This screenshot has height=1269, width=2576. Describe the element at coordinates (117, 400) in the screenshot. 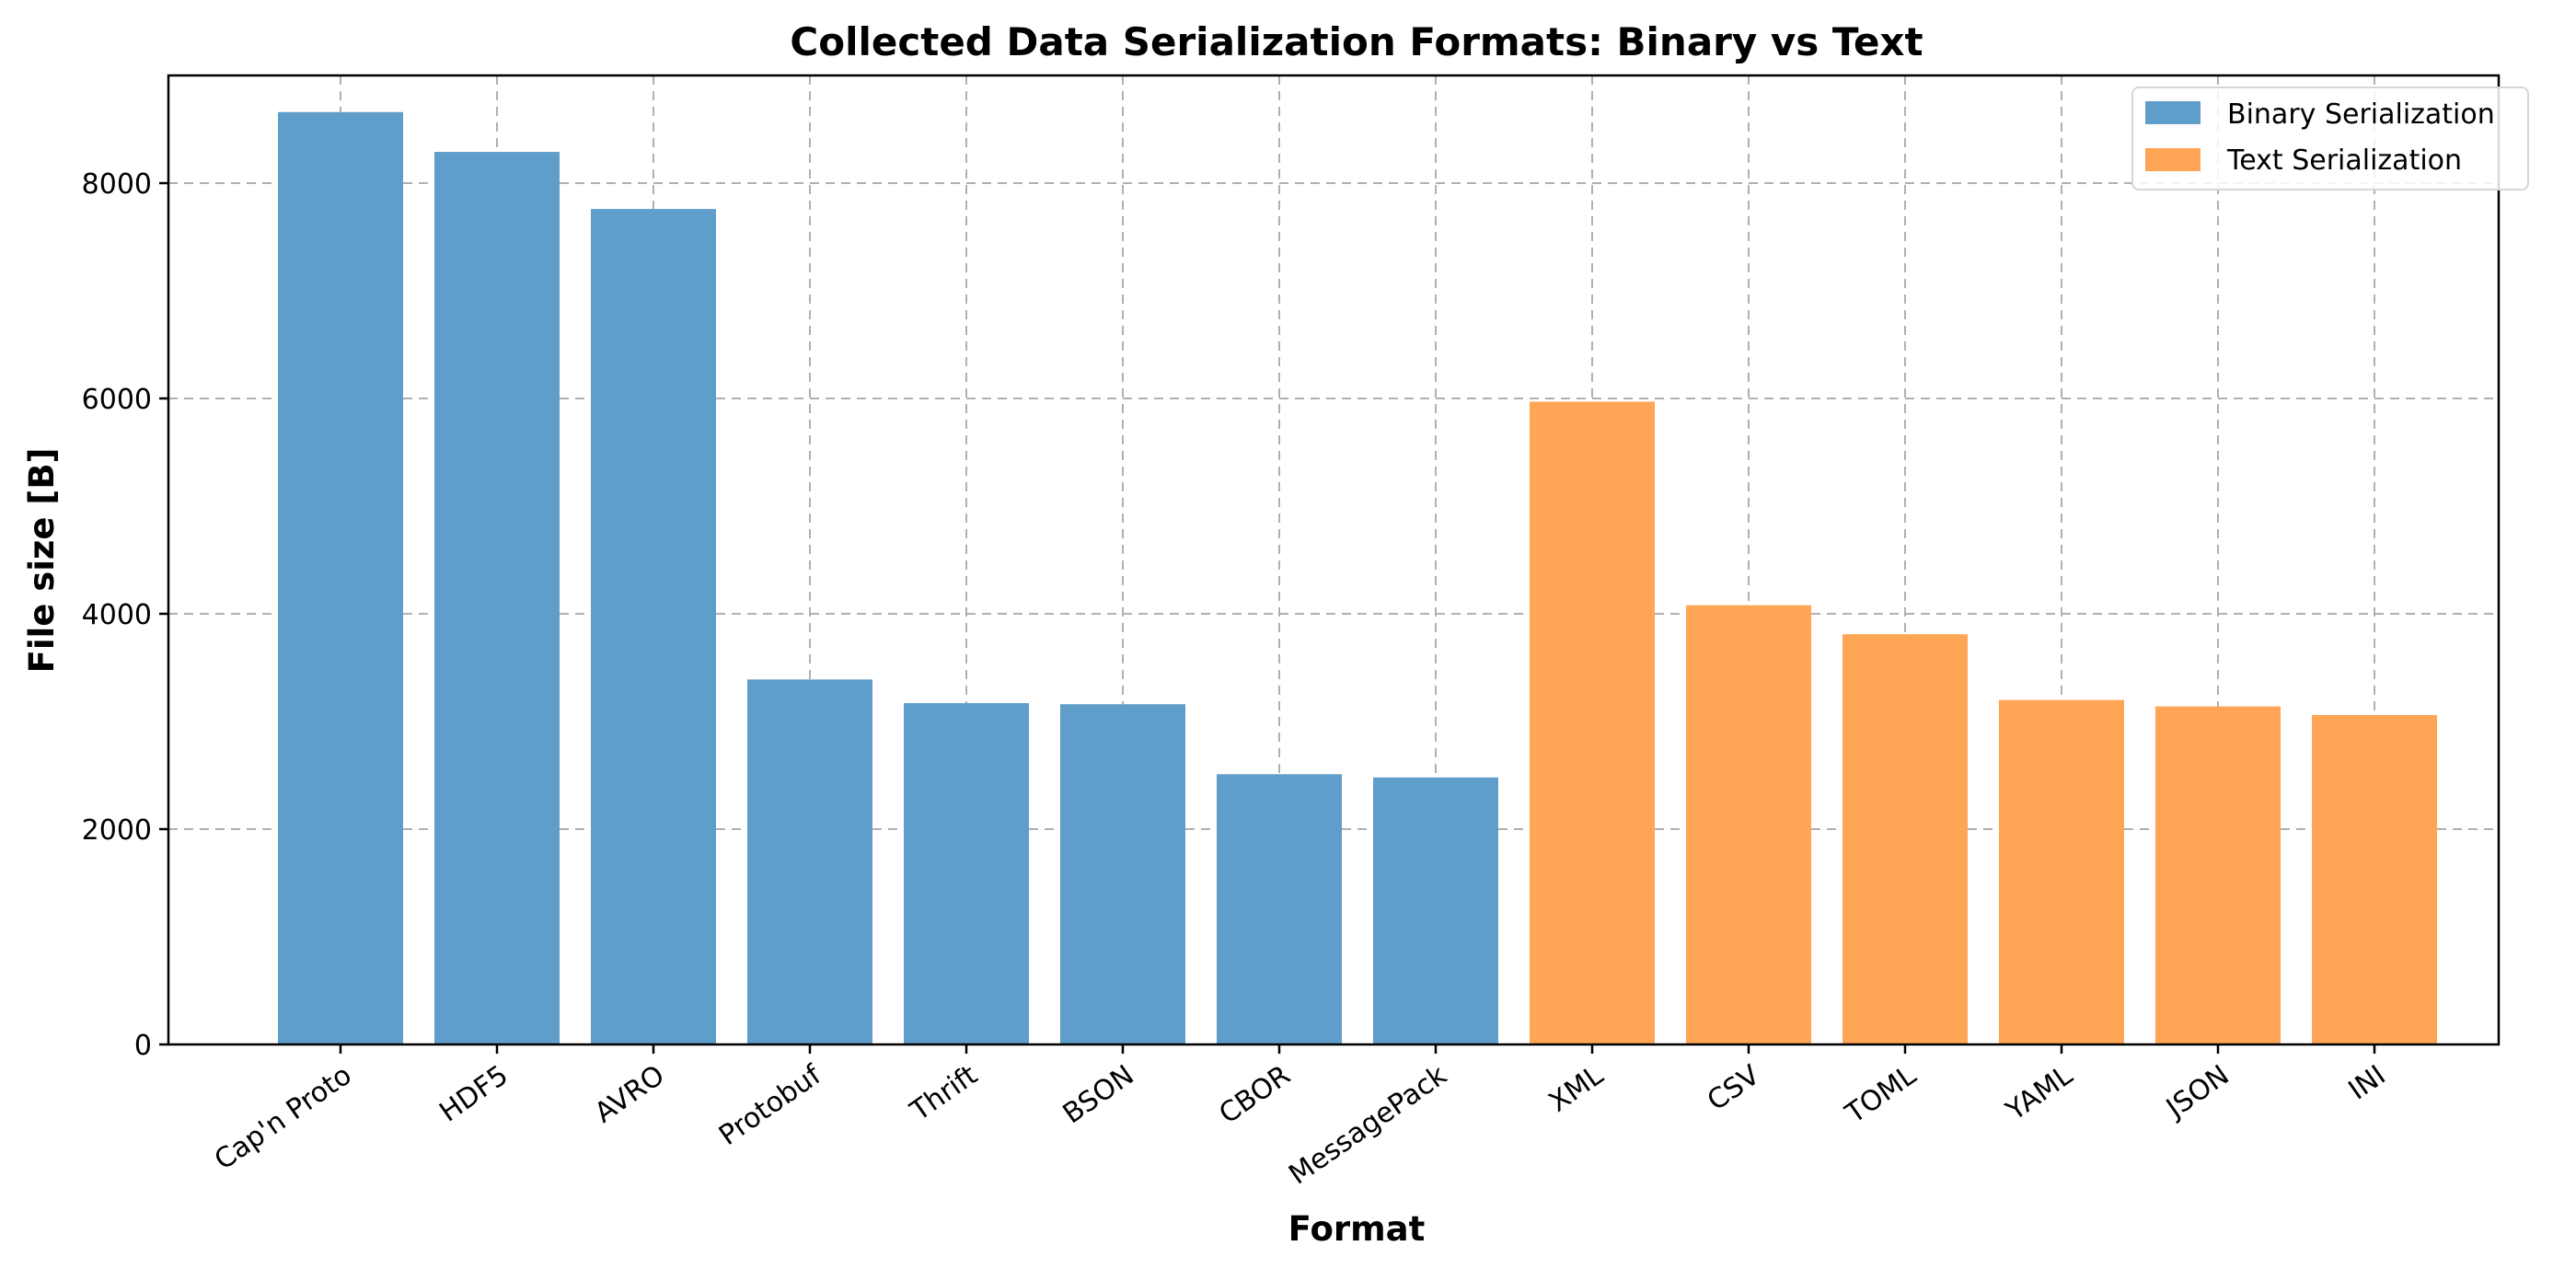

I see `y-tick-label: 6000` at that location.